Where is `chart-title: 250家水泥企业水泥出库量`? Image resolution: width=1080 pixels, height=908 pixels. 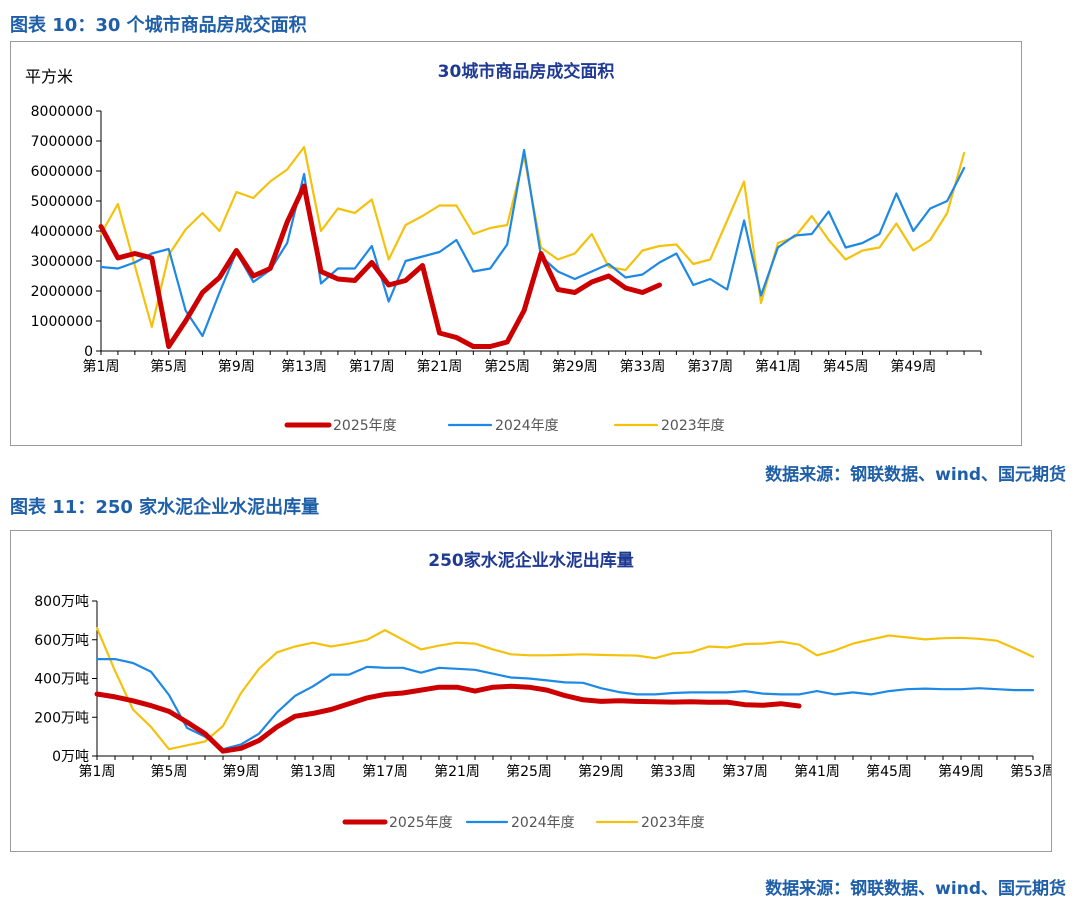
chart-title: 250家水泥企业水泥出库量 is located at coordinates (531, 560).